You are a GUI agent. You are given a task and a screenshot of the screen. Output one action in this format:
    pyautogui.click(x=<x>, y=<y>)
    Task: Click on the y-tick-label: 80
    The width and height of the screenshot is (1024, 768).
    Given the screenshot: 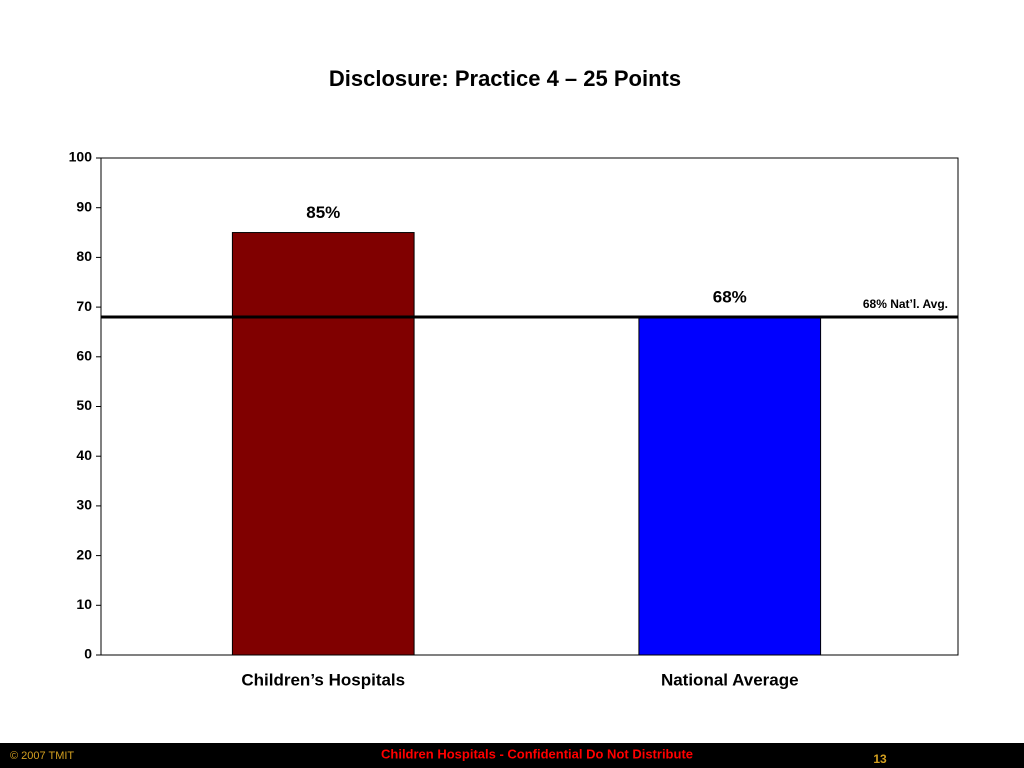 What is the action you would take?
    pyautogui.click(x=84, y=256)
    